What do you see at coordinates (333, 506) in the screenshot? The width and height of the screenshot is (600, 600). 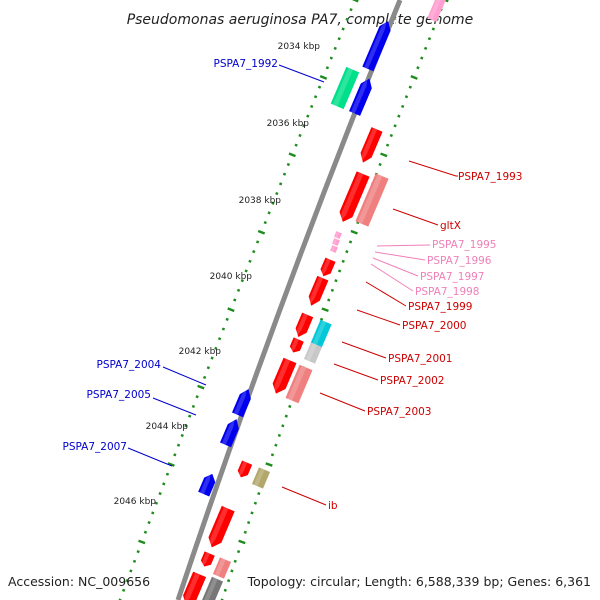 I see `gene-label: ib` at bounding box center [333, 506].